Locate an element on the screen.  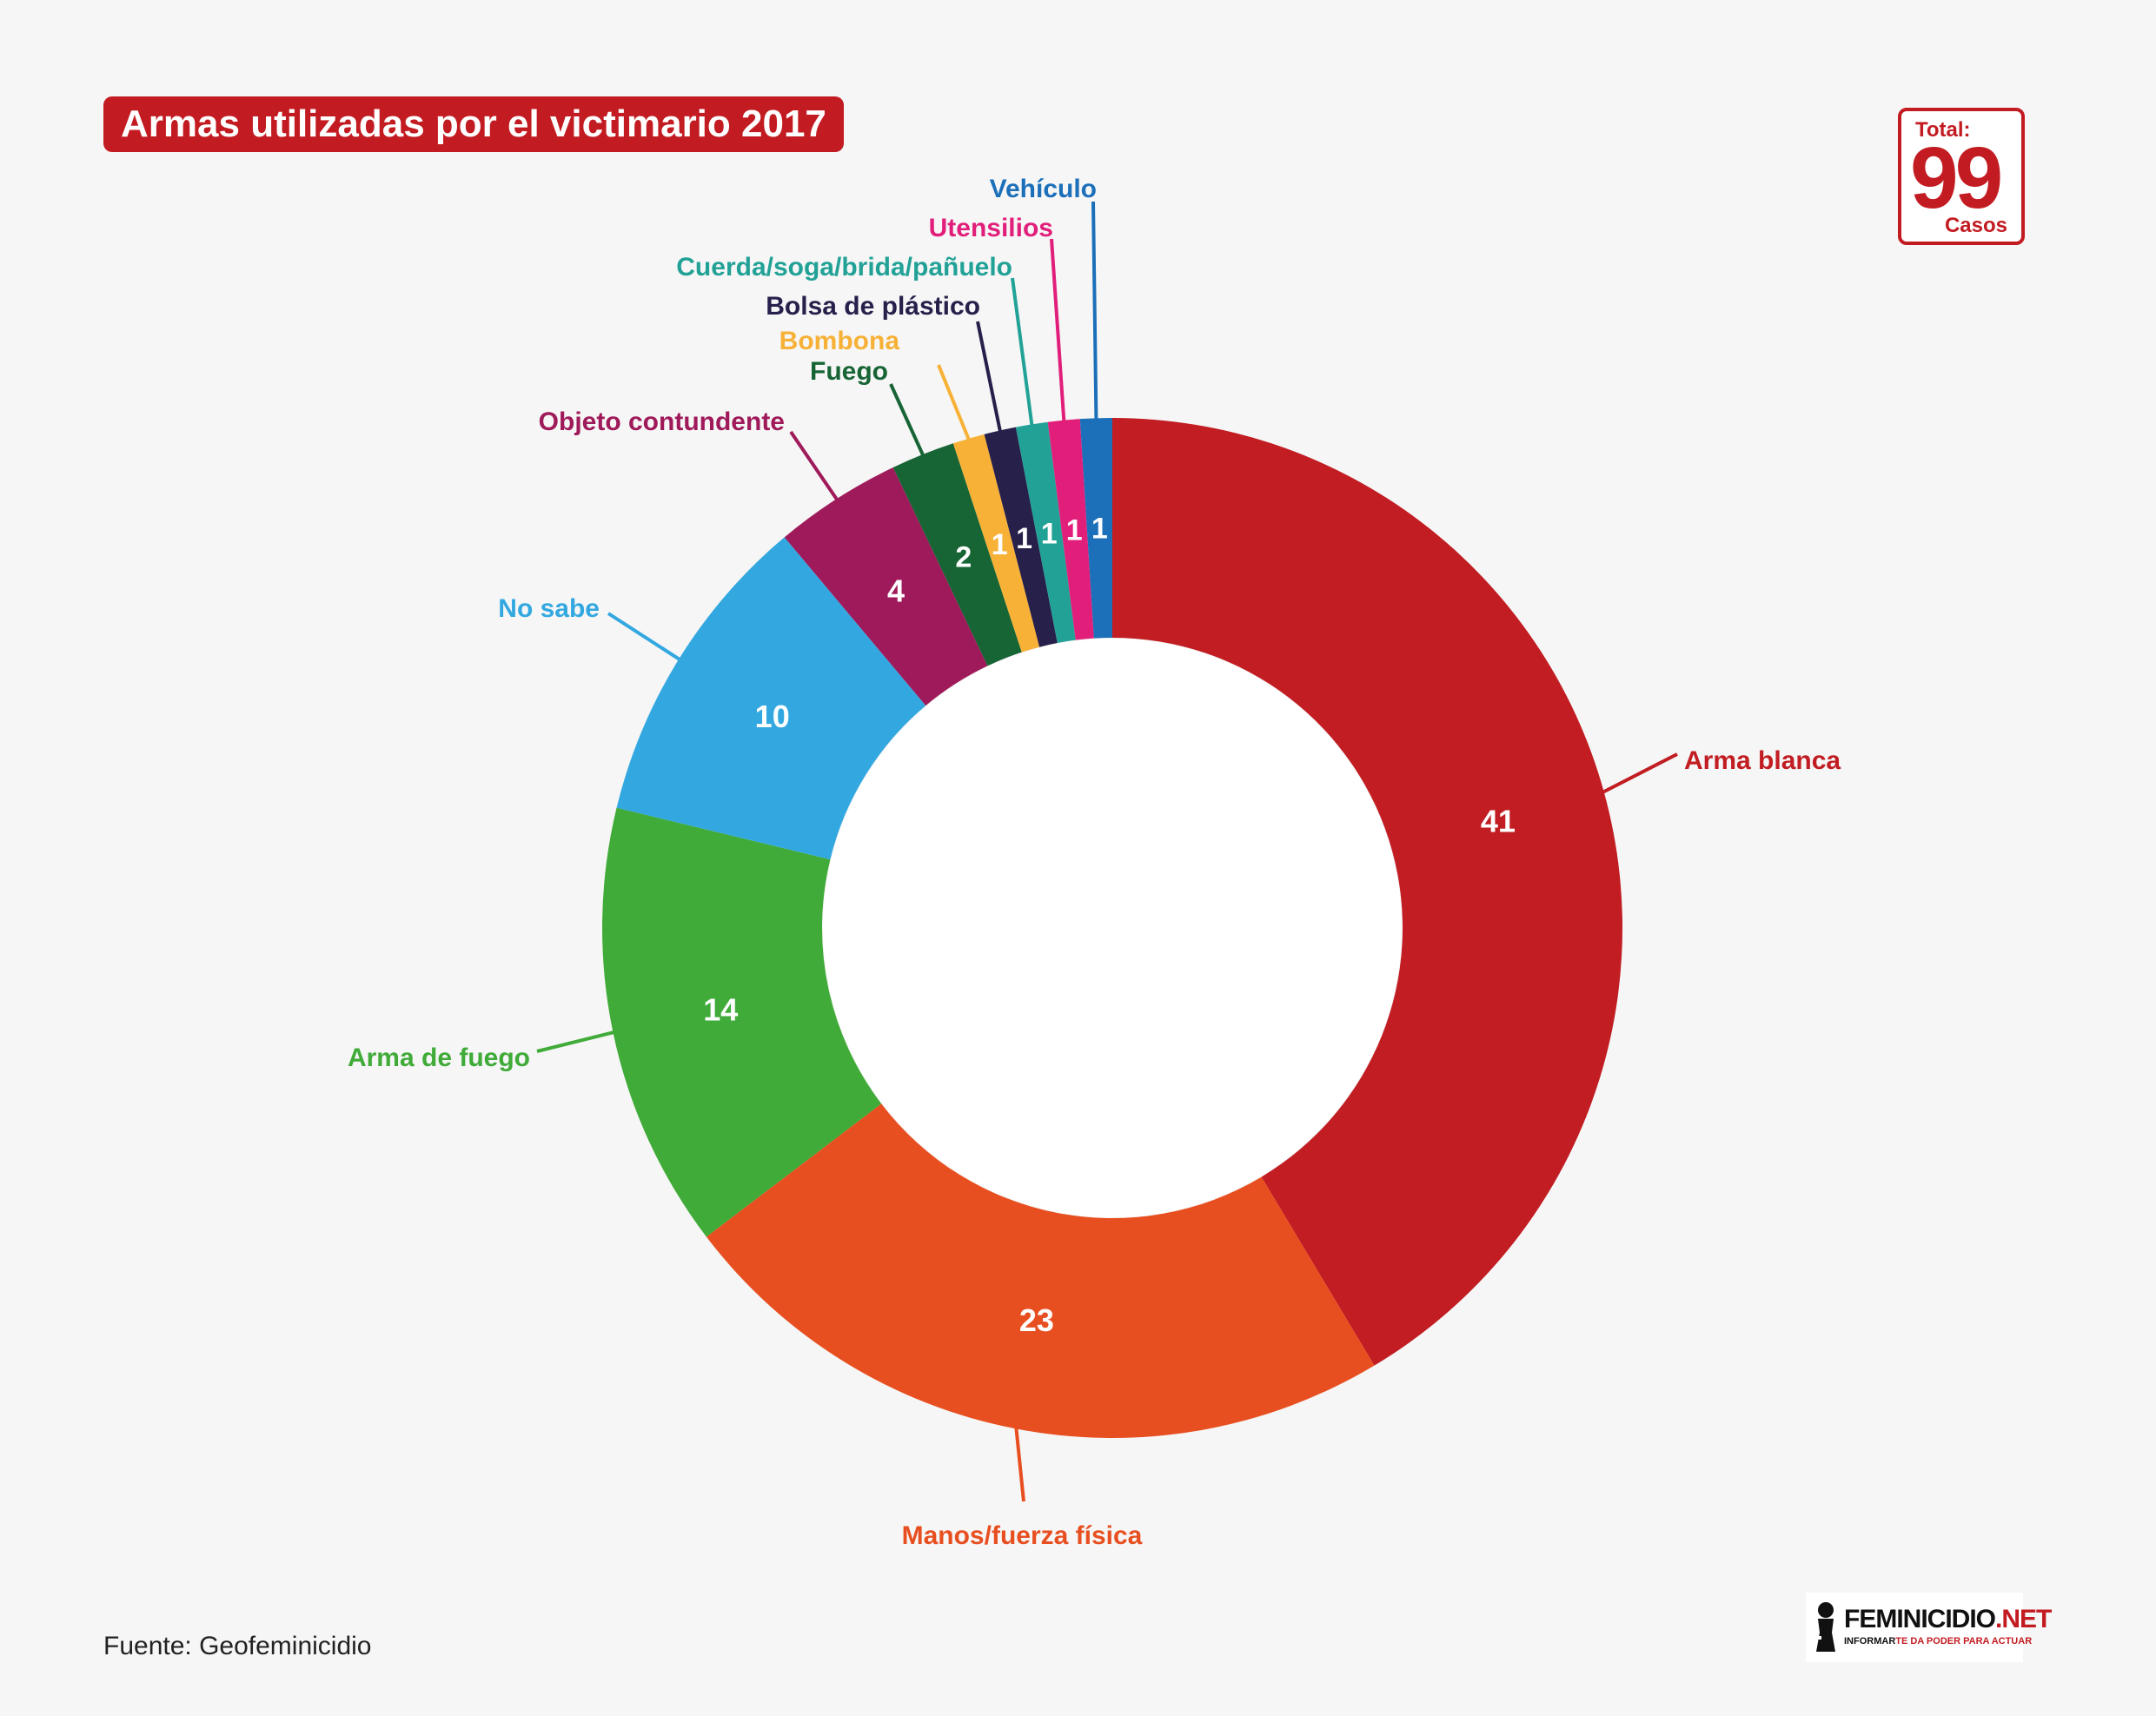
logo-tagline: INFORMARTE DA PODER PARA ACTUAR is located at coordinates (1938, 1641).